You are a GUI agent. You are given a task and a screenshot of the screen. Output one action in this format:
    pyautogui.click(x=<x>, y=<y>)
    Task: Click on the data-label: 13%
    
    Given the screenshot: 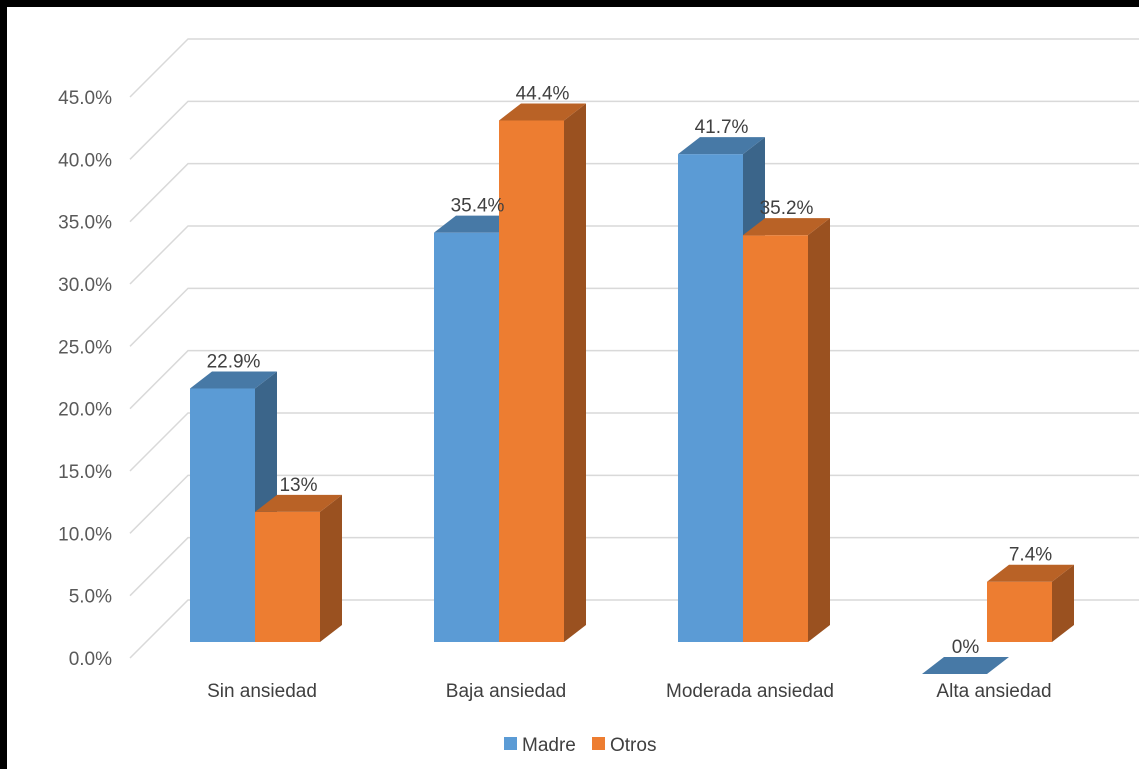 What is the action you would take?
    pyautogui.click(x=298, y=485)
    